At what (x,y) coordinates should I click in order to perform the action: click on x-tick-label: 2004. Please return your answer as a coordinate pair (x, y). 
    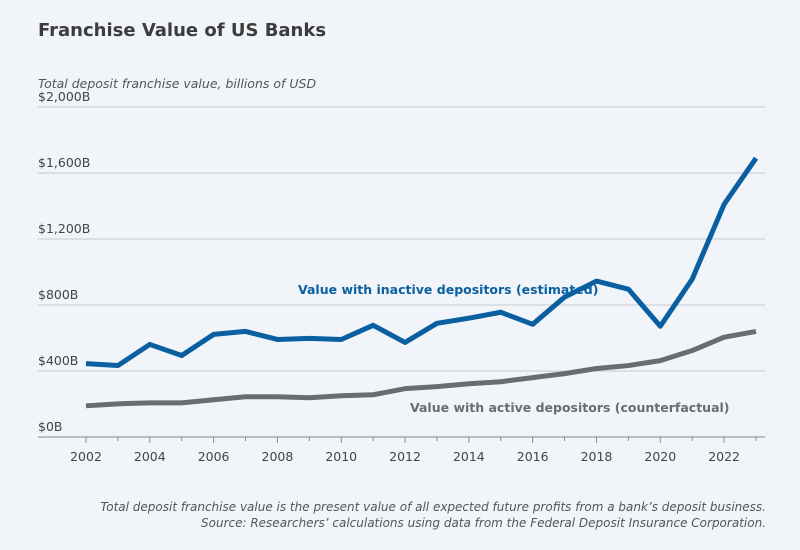
    Looking at the image, I should click on (150, 456).